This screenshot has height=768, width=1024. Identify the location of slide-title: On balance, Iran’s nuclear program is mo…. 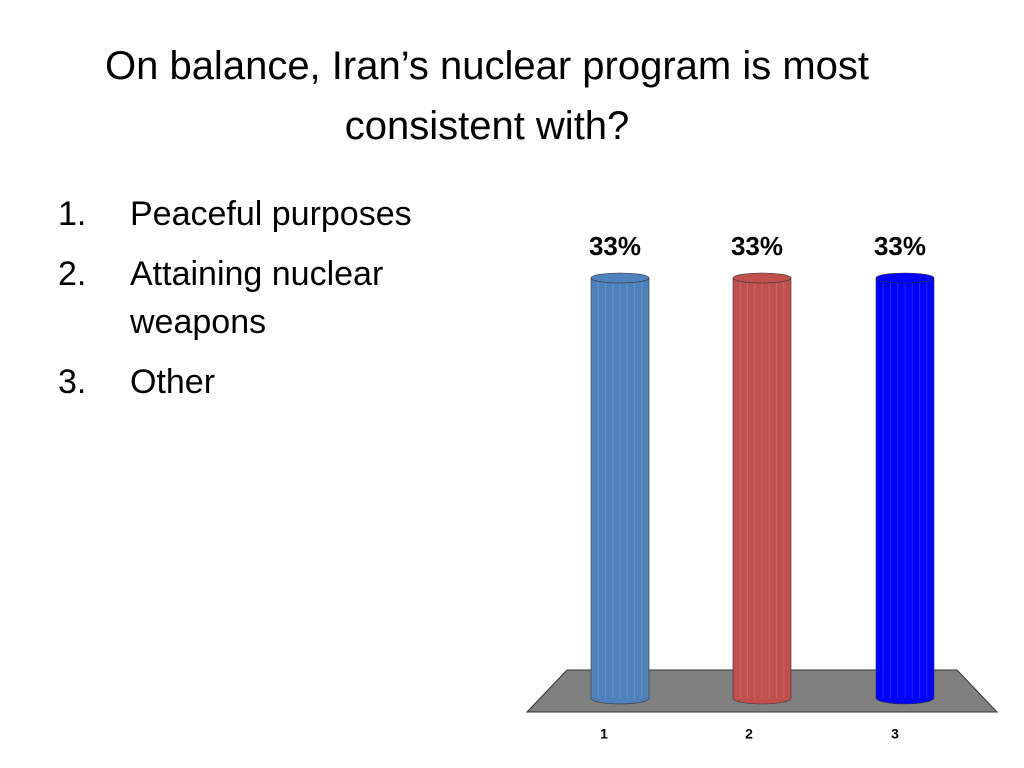
(487, 96).